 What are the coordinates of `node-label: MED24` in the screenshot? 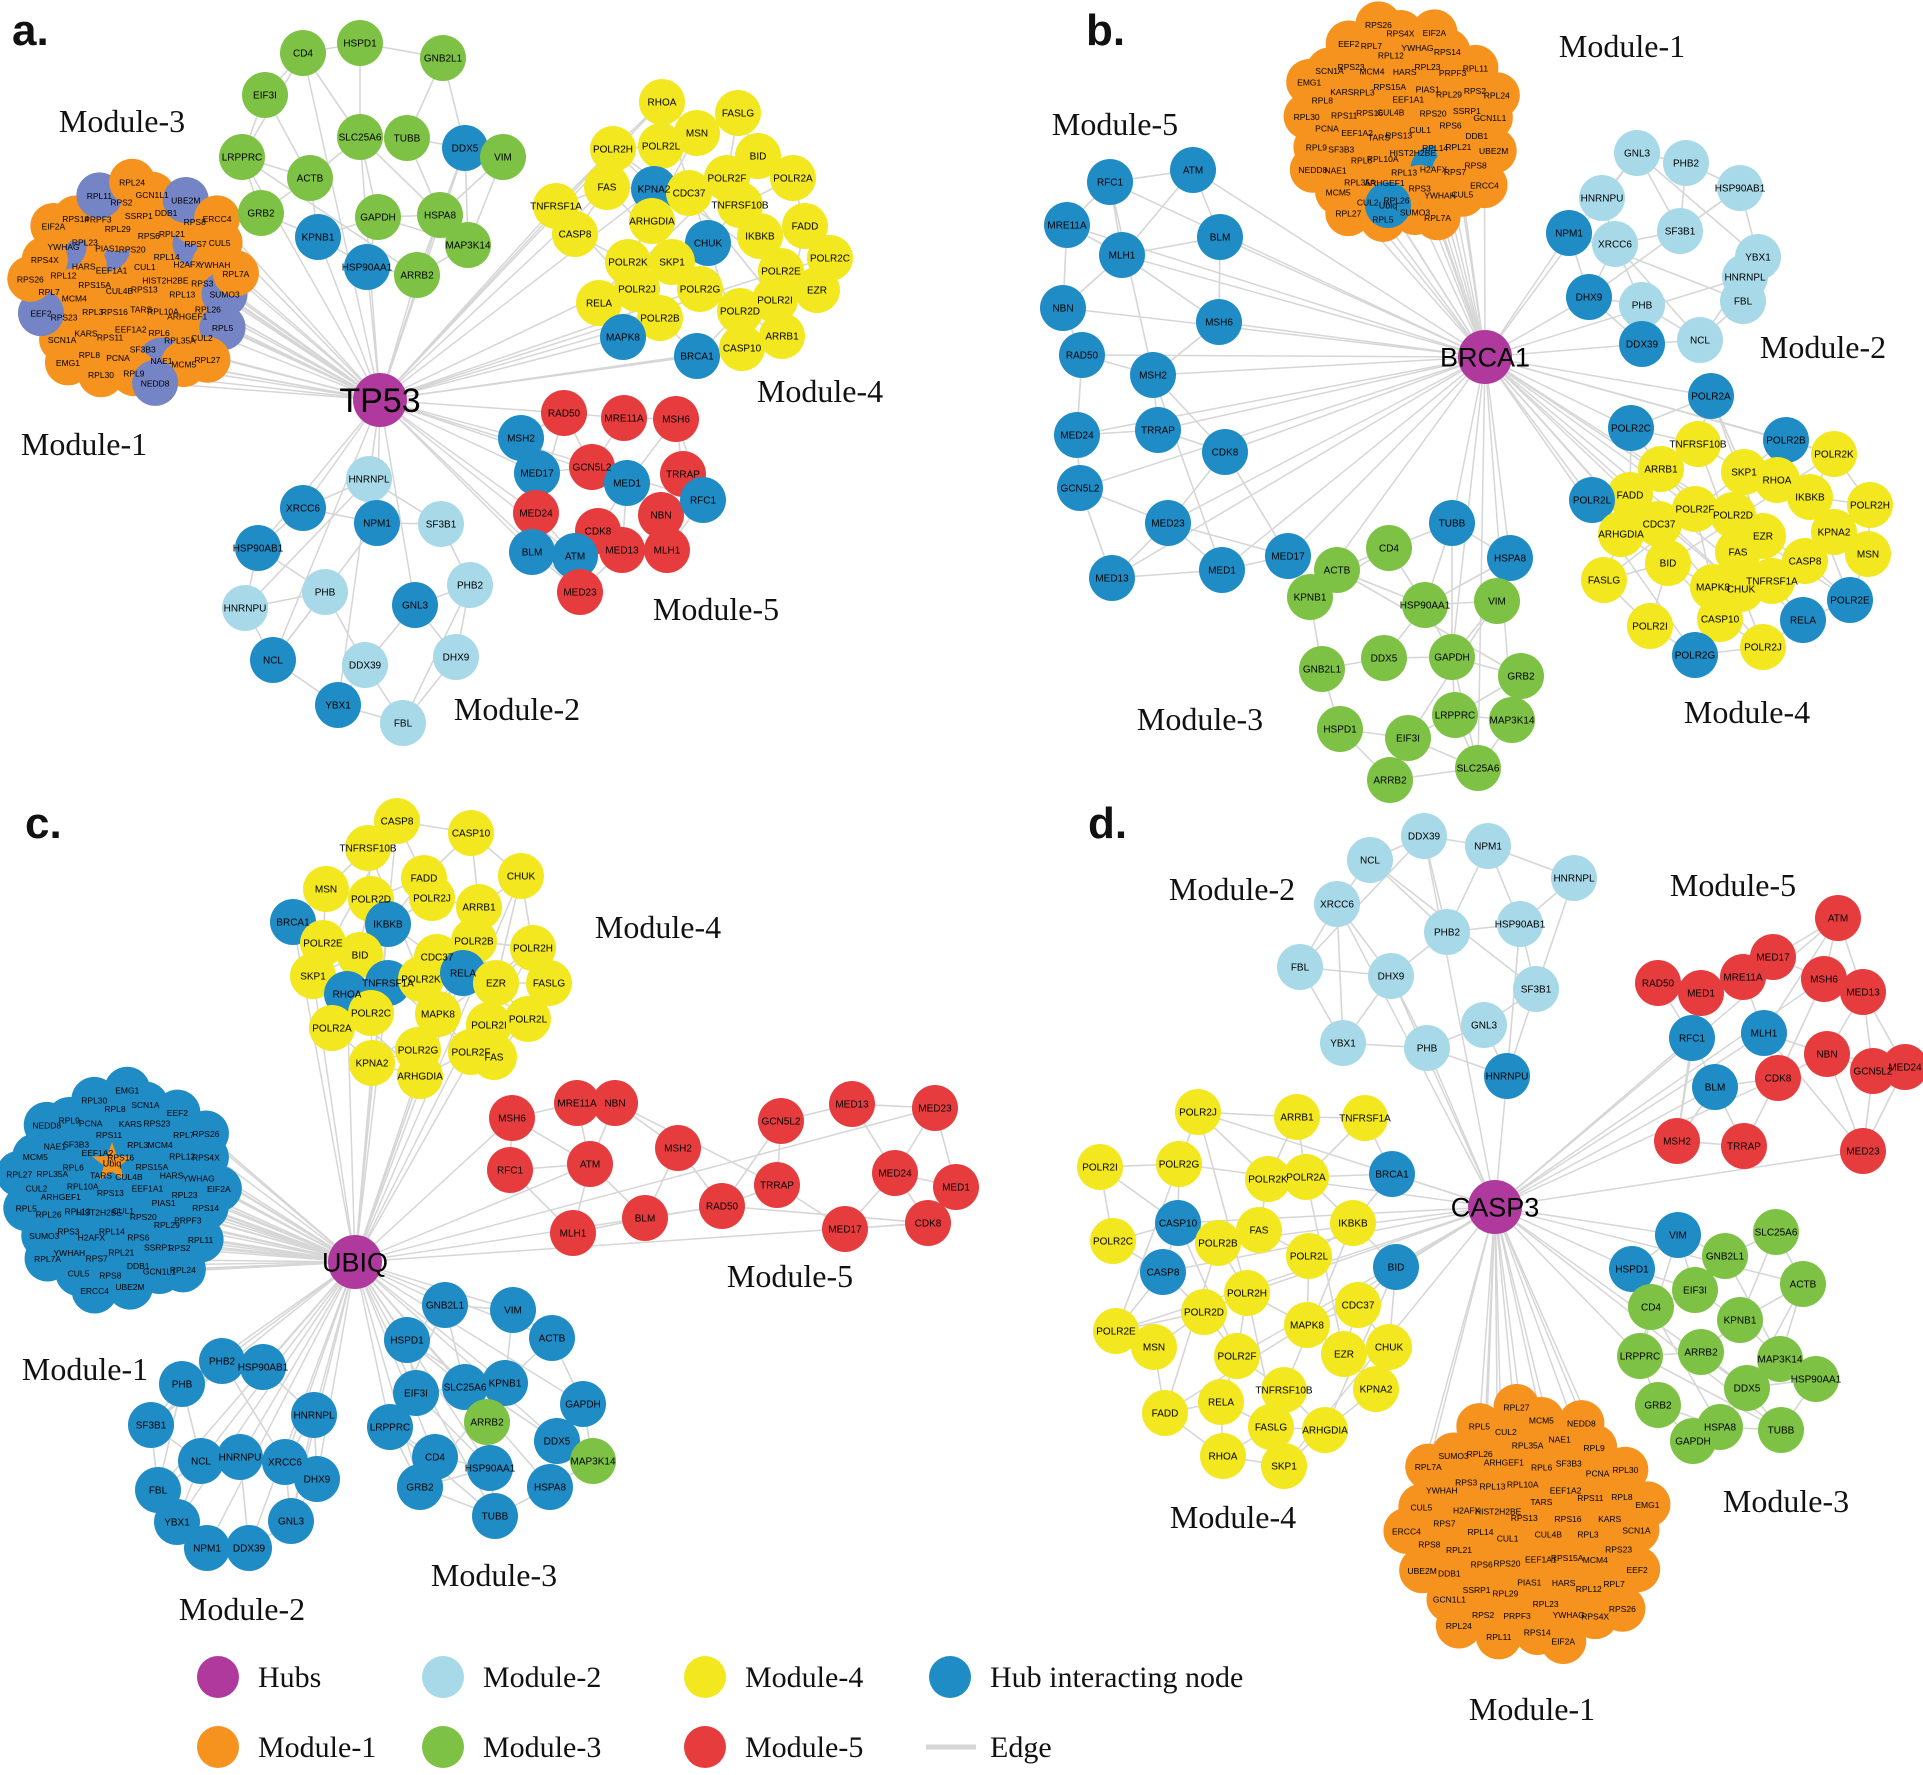 It's located at (1905, 1068).